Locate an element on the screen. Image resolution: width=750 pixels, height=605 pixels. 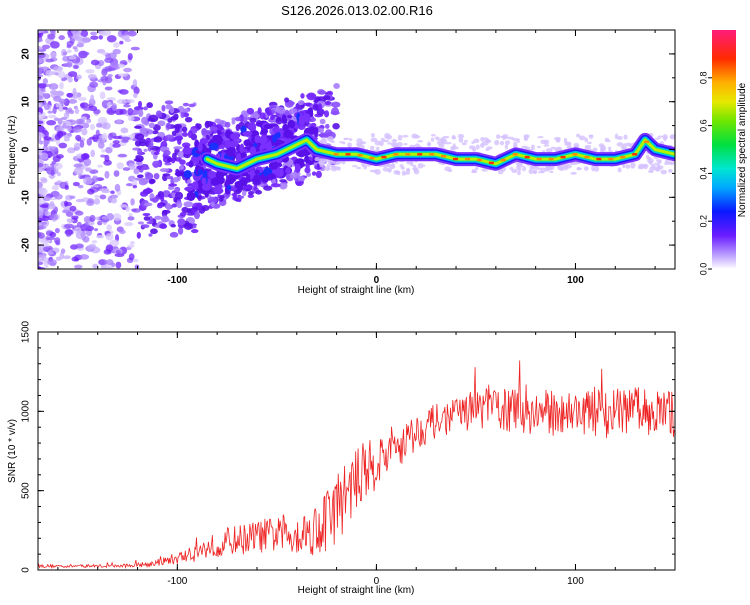
spectrogram-ridge-layer is located at coordinates (437, 154).